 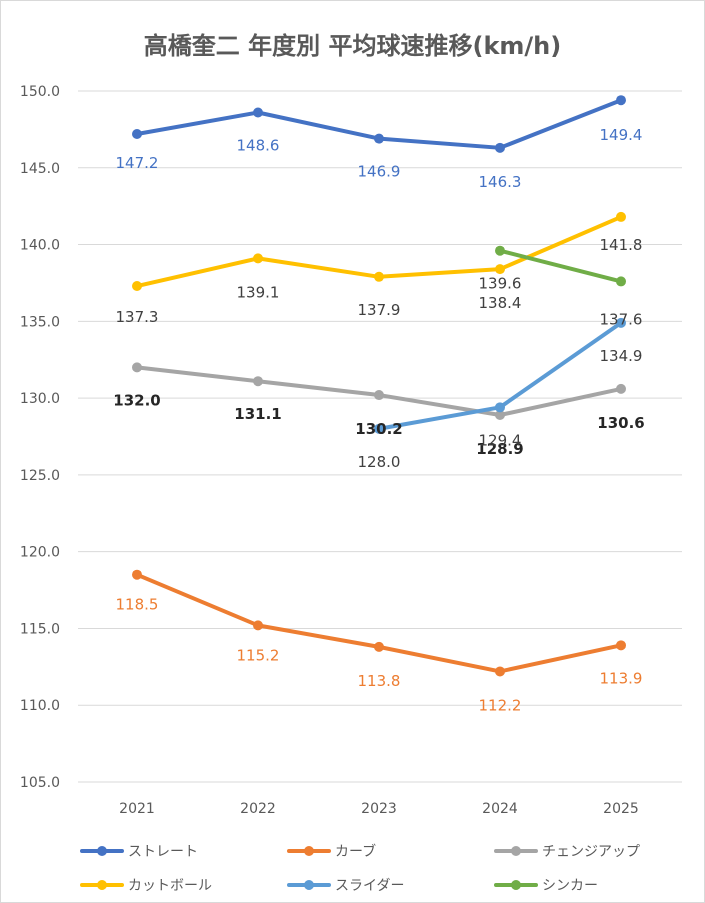 I want to click on y-tick-label: 105.0, so click(x=40, y=783).